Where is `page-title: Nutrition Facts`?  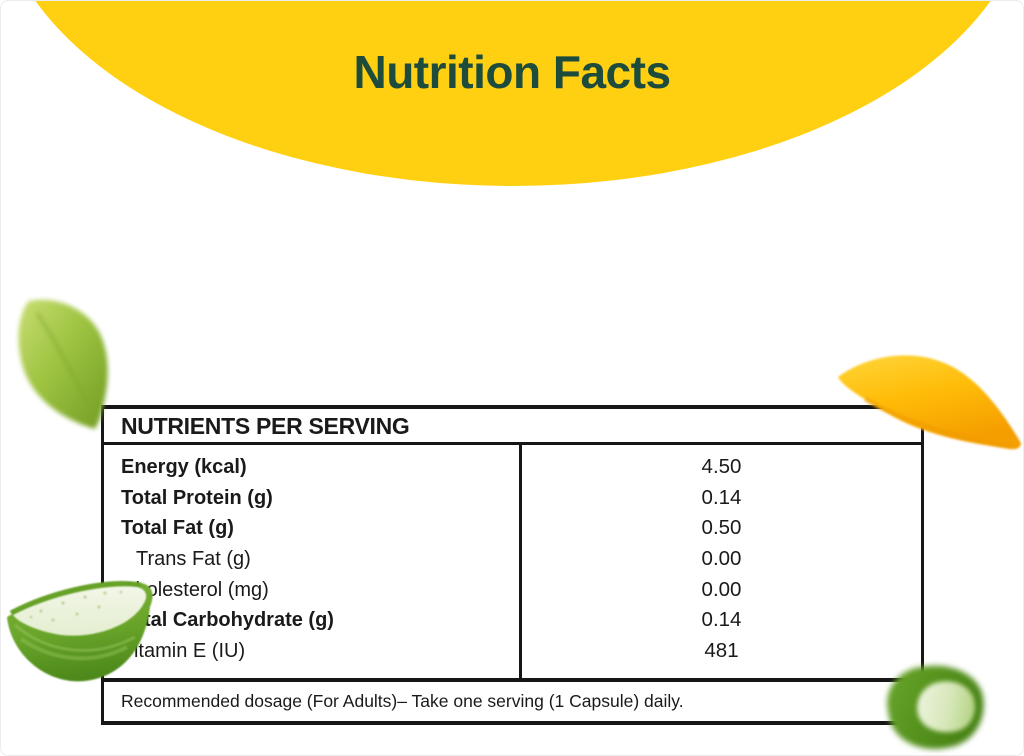 page-title: Nutrition Facts is located at coordinates (512, 72).